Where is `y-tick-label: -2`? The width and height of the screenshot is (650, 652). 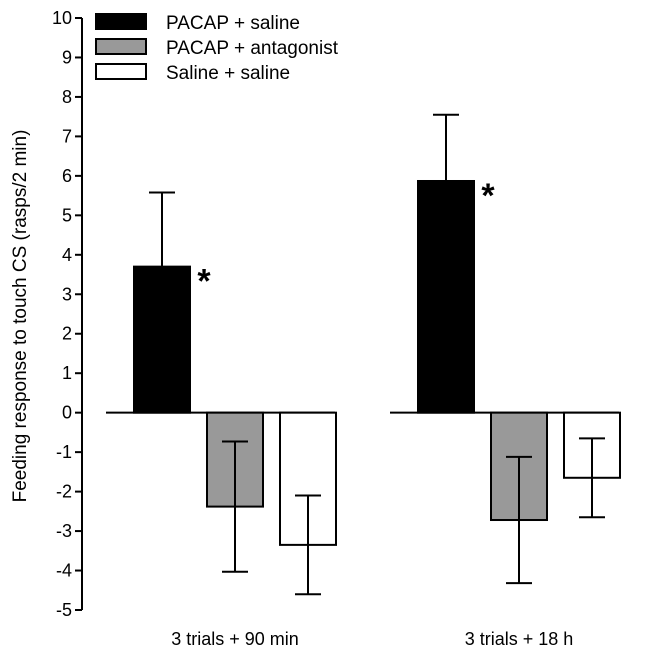
y-tick-label: -2 is located at coordinates (64, 492).